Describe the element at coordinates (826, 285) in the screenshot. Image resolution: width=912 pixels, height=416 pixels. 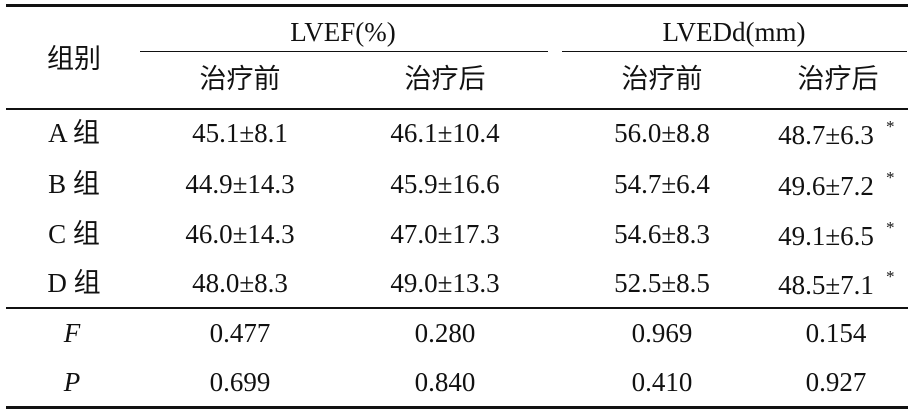
I see `lvedd-after-cell: 48.5±7.1` at that location.